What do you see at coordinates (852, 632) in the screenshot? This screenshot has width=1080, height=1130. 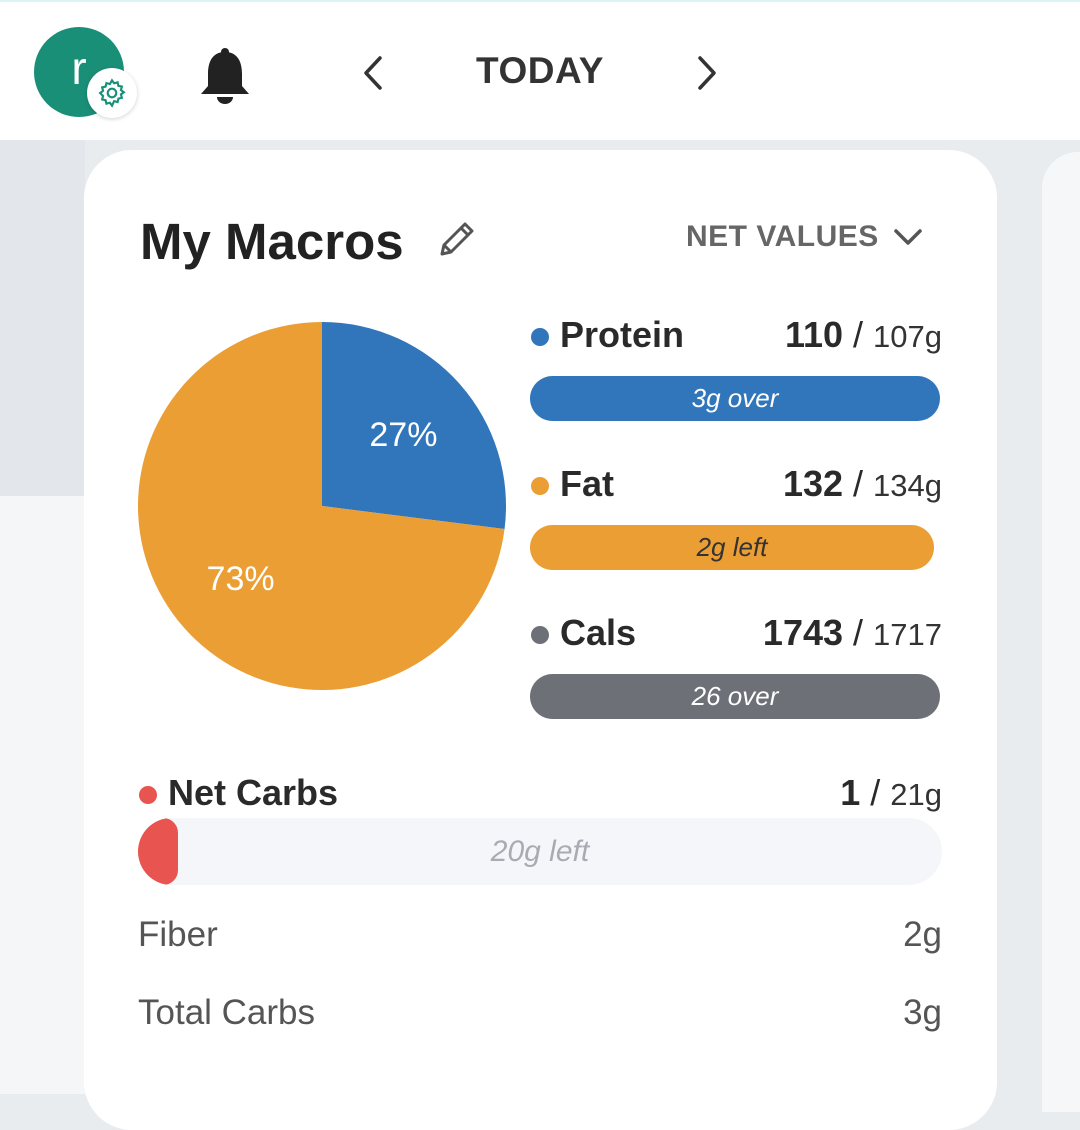 I see `macro-values: 1743 / 1717` at bounding box center [852, 632].